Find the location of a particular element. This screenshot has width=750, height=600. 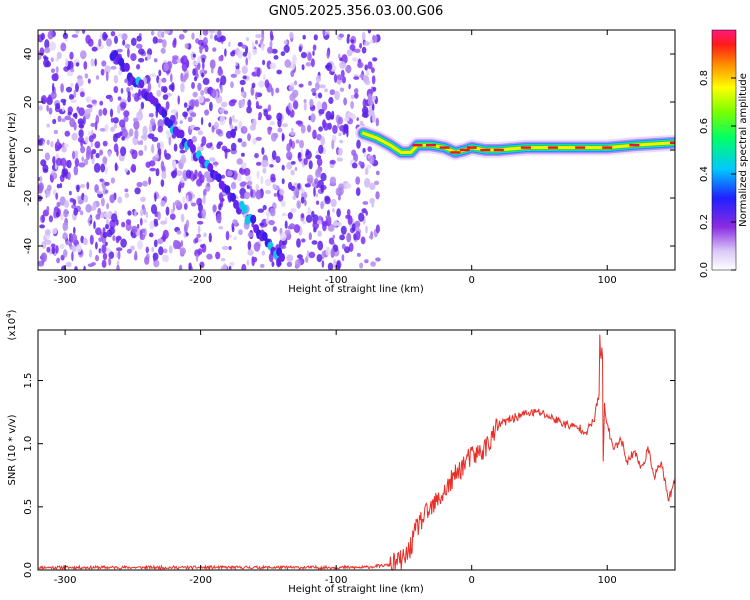

snr-y-label: SNR (10 * v/v) is located at coordinates (12, 449).